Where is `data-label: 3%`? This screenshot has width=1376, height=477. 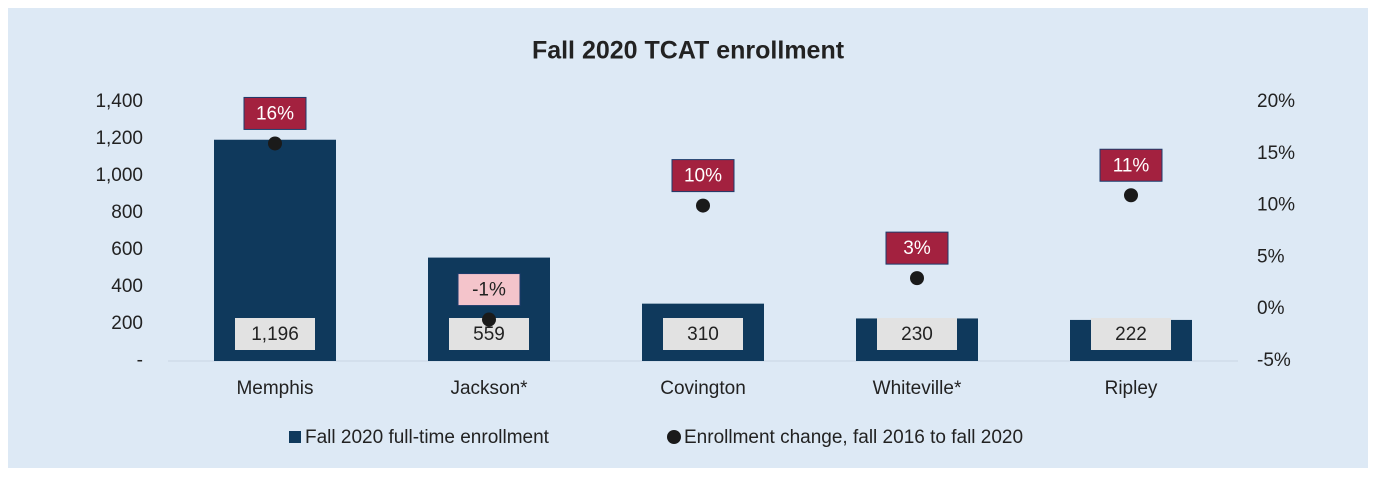 data-label: 3% is located at coordinates (917, 248).